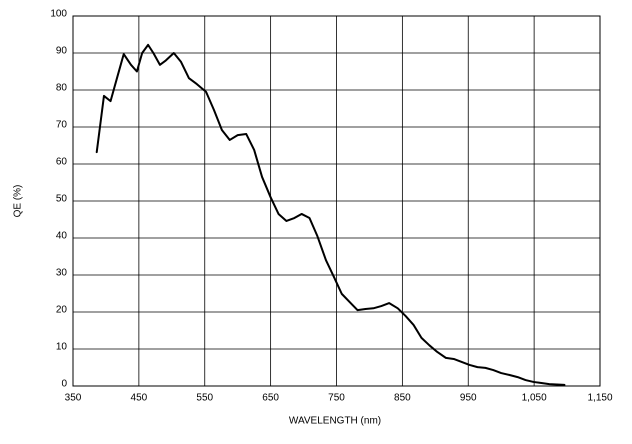 This screenshot has width=632, height=444. Describe the element at coordinates (139, 398) in the screenshot. I see `x-tick-label: 450` at that location.